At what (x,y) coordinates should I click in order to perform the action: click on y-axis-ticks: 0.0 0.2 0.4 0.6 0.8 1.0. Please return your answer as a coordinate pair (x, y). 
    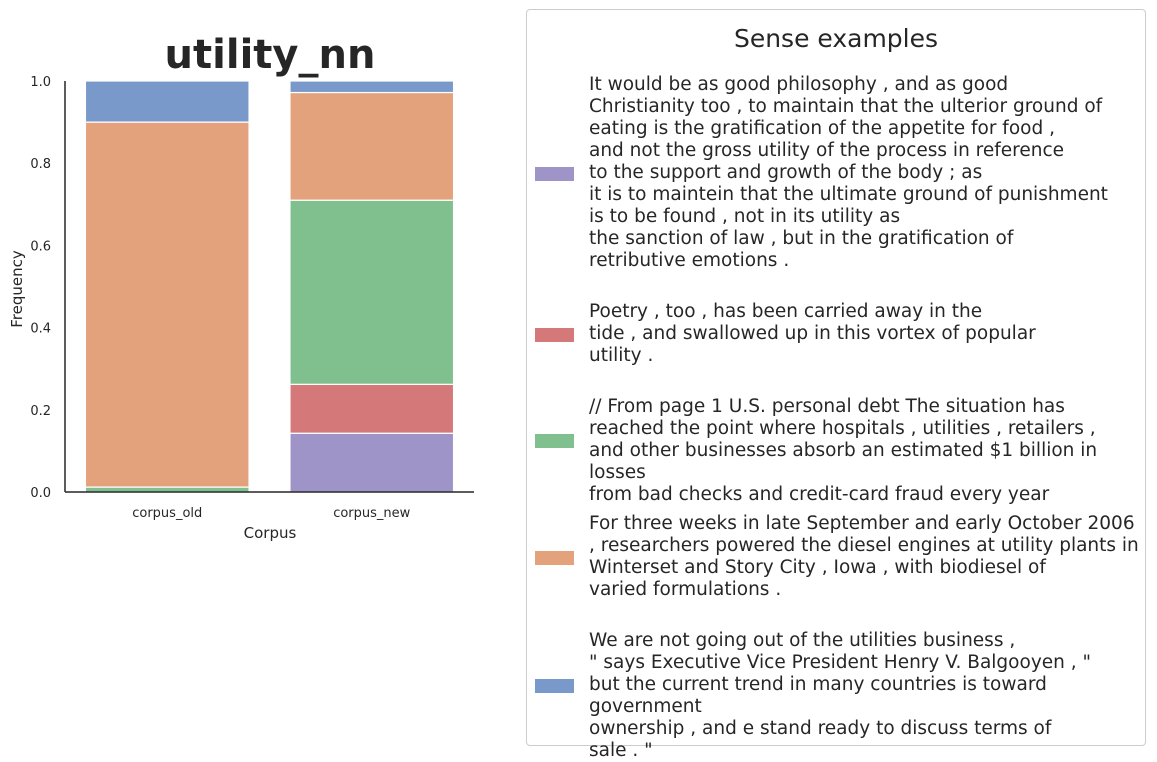
    Looking at the image, I should click on (40, 288).